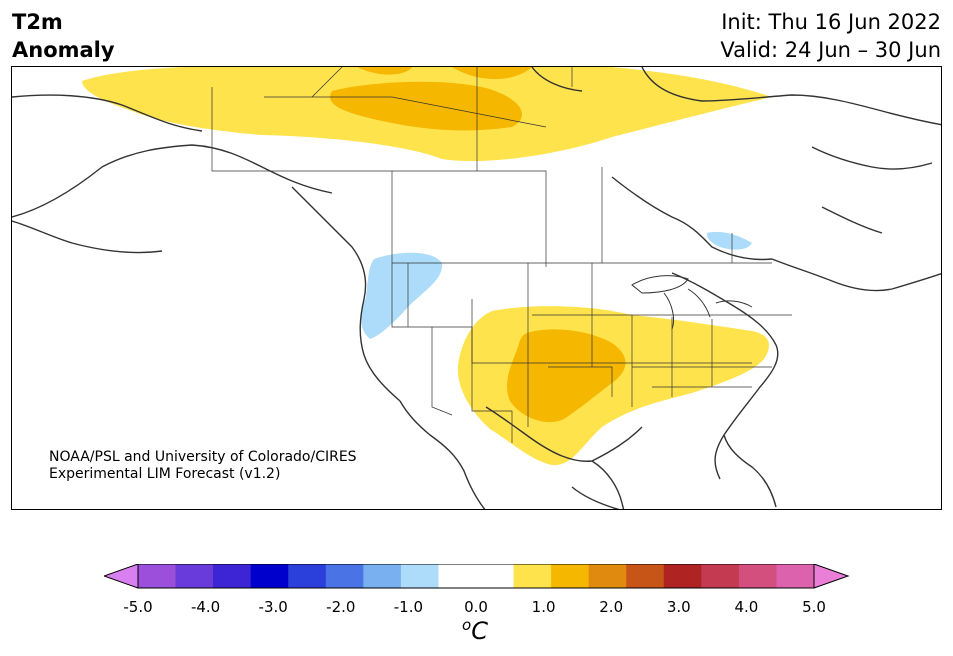  What do you see at coordinates (427, 114) in the screenshot?
I see `warm-anomaly-north` at bounding box center [427, 114].